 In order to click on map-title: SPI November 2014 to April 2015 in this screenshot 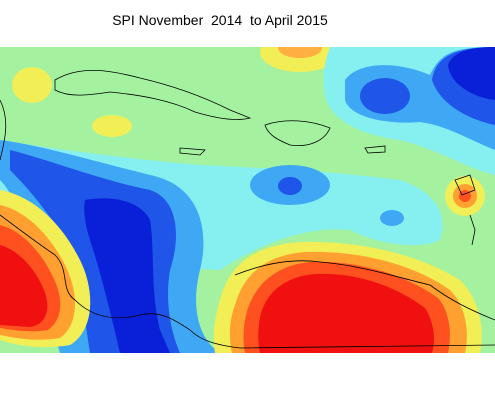, I will do `click(220, 20)`.